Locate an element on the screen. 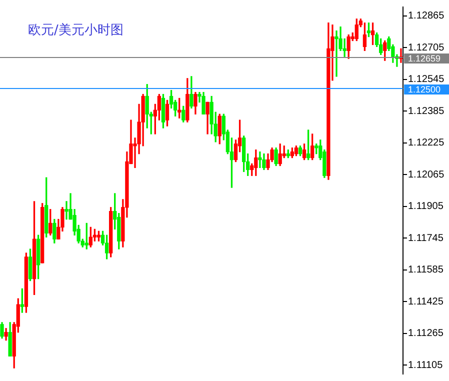  y-tick-label: 1.12545 is located at coordinates (426, 80).